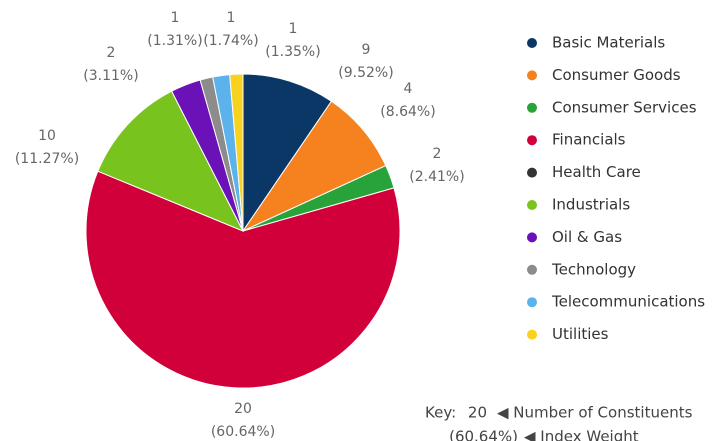 The image size is (717, 441). Describe the element at coordinates (591, 205) in the screenshot. I see `legend-label: Industrials` at that location.